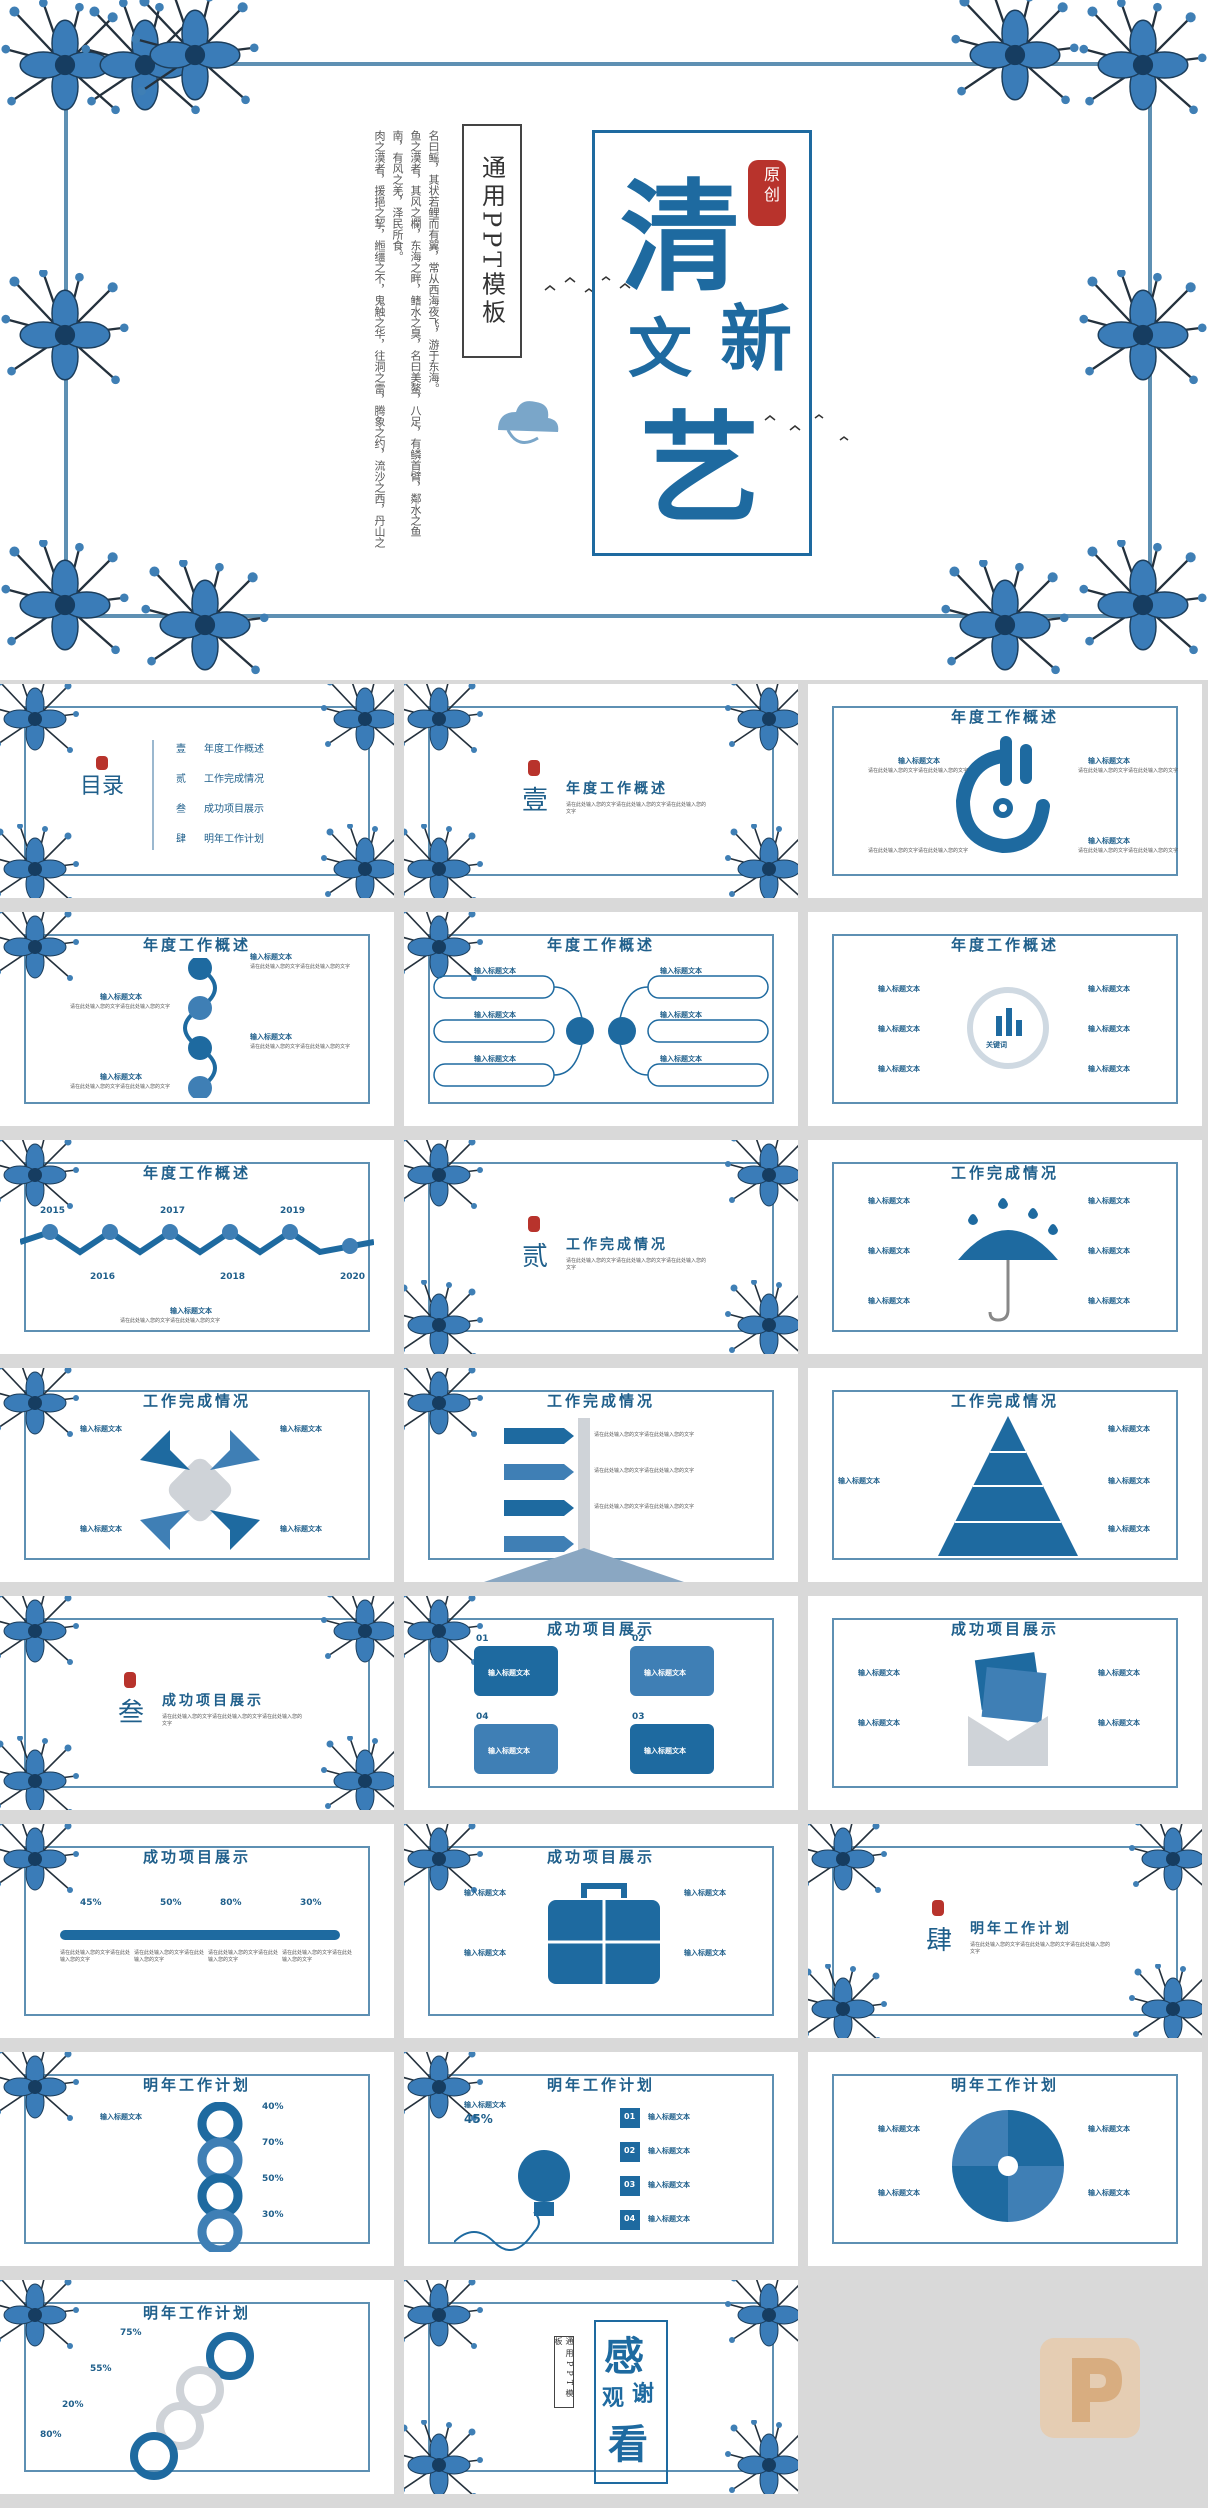 The width and height of the screenshot is (1208, 2508). Describe the element at coordinates (624, 2356) in the screenshot. I see `thanks-char: 感` at that location.